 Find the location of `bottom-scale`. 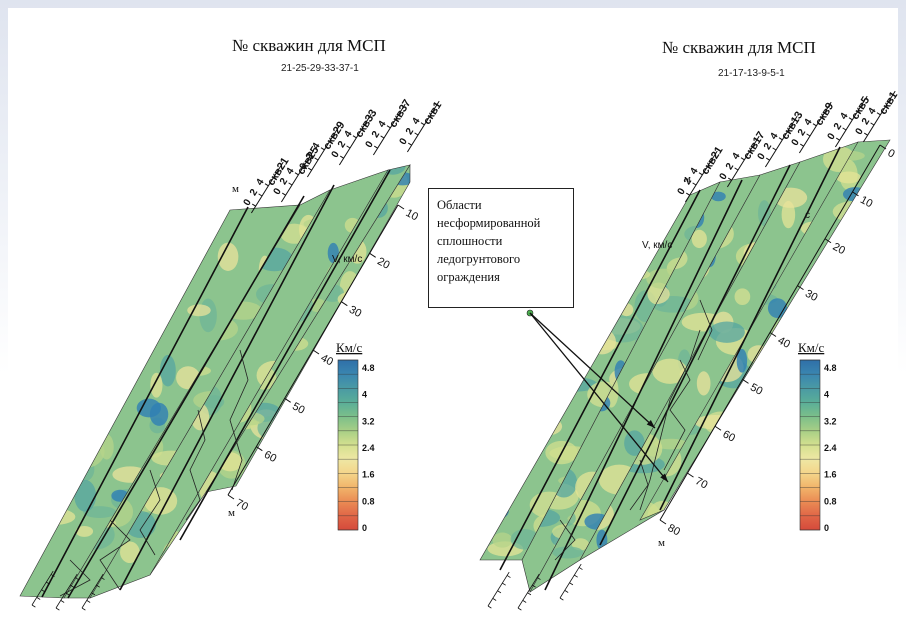

bottom-scale is located at coordinates (67, 592).